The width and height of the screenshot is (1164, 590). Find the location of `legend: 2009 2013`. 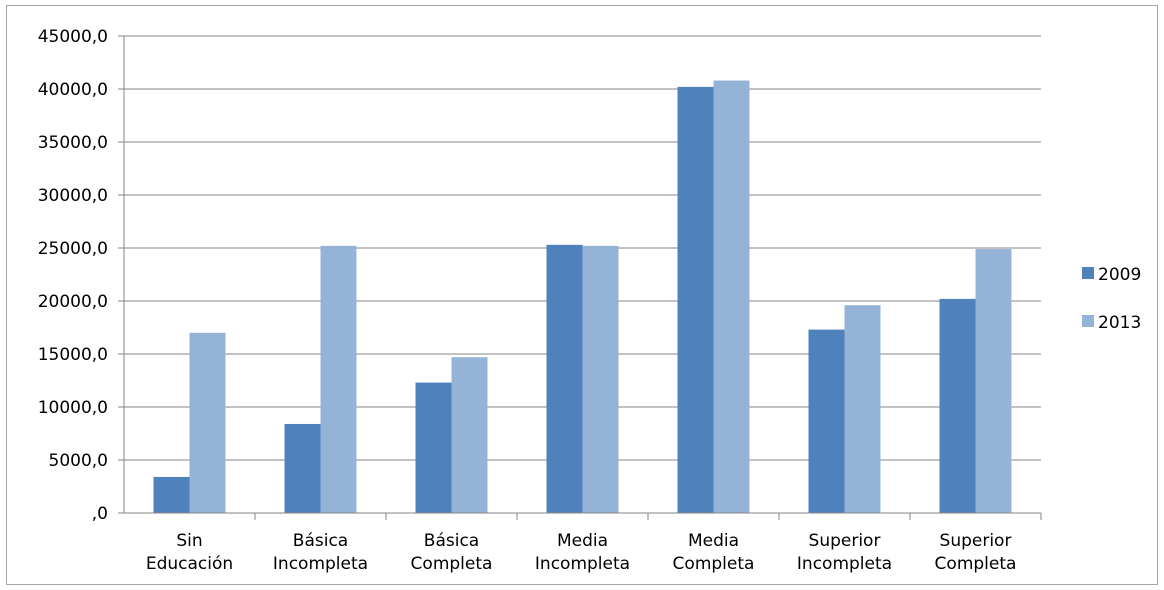

legend: 2009 2013 is located at coordinates (1111, 299).